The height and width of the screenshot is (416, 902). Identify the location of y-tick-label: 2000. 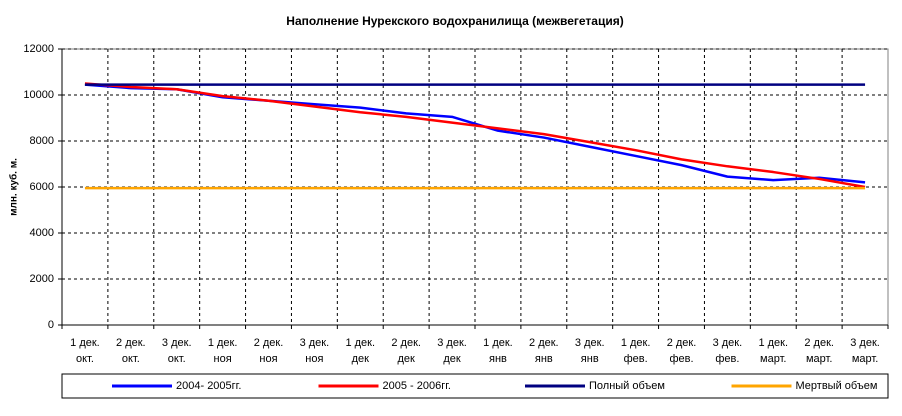
(42, 279).